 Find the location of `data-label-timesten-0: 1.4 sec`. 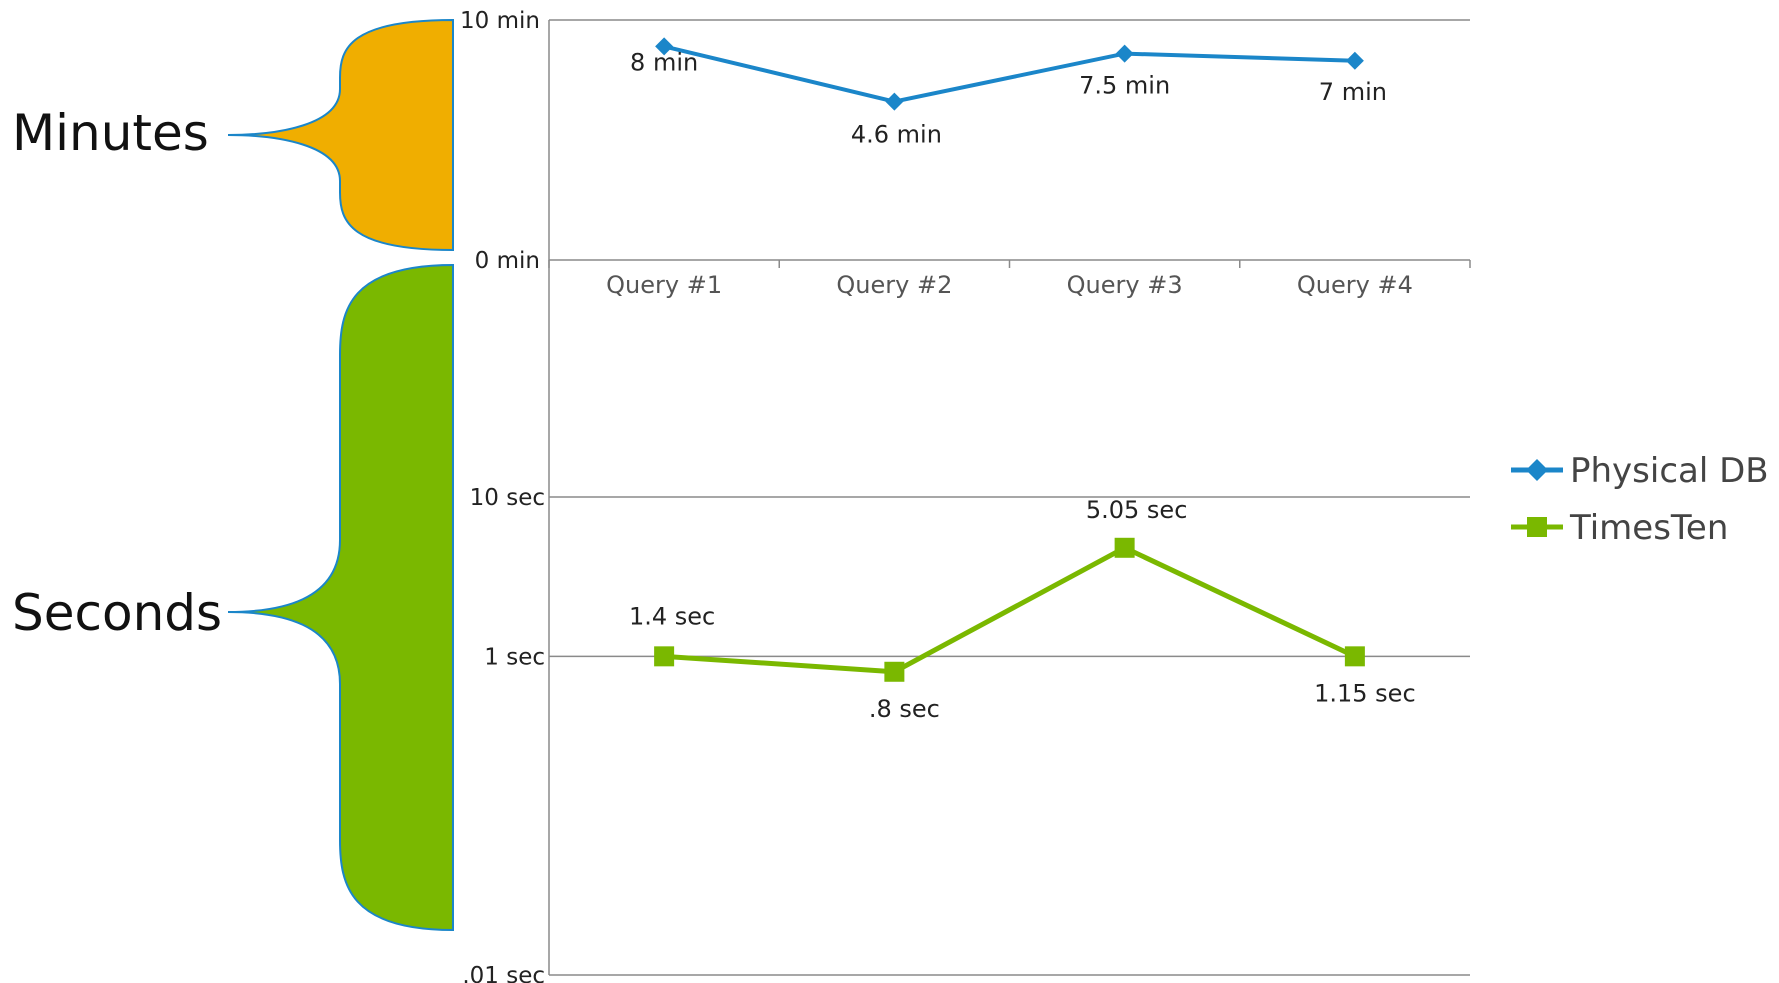

data-label-timesten-0: 1.4 sec is located at coordinates (672, 616).